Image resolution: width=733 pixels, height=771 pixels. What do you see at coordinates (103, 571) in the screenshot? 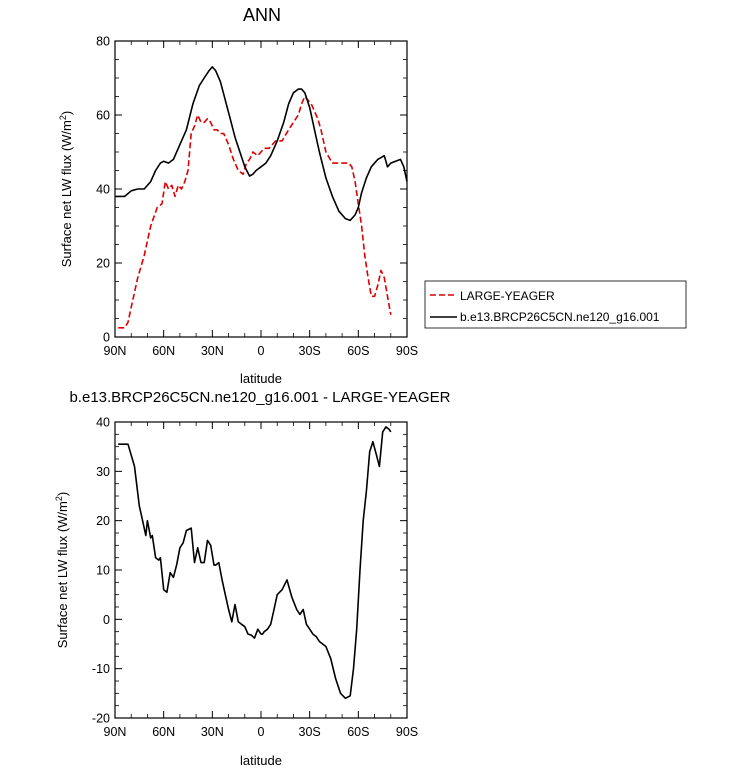
I see `y-tick-label: 10` at bounding box center [103, 571].